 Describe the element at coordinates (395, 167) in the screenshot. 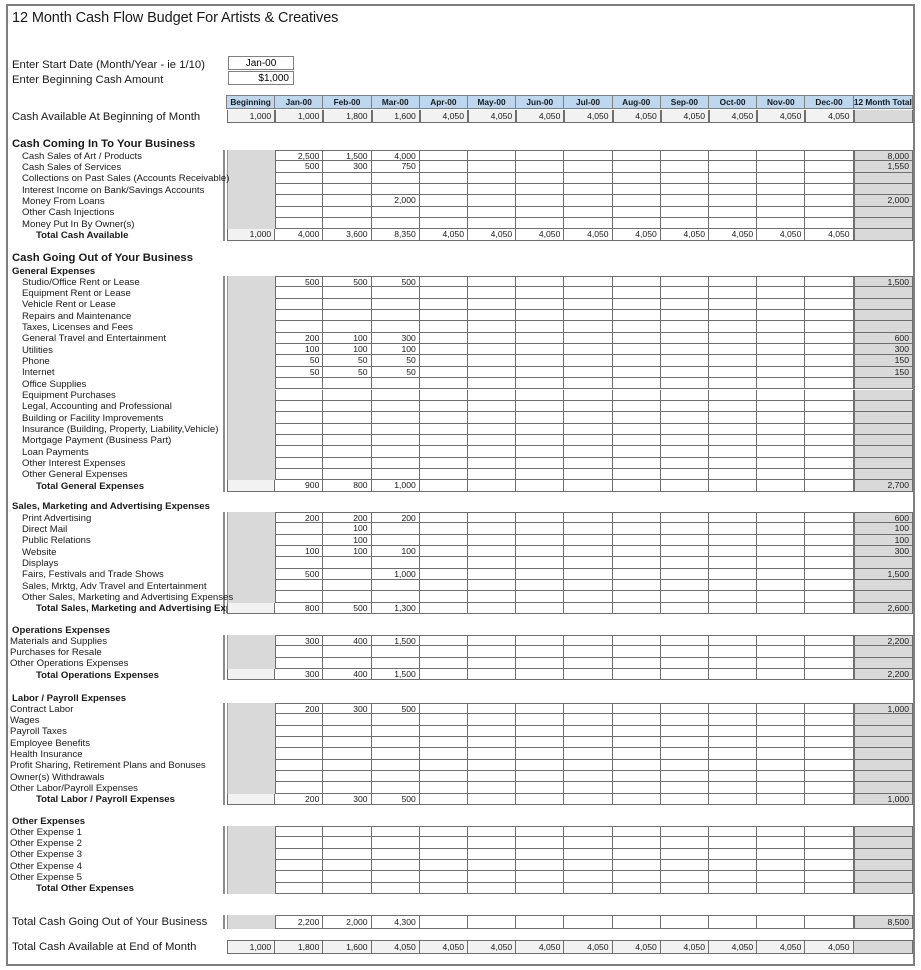

I see `data-cell: 750` at that location.